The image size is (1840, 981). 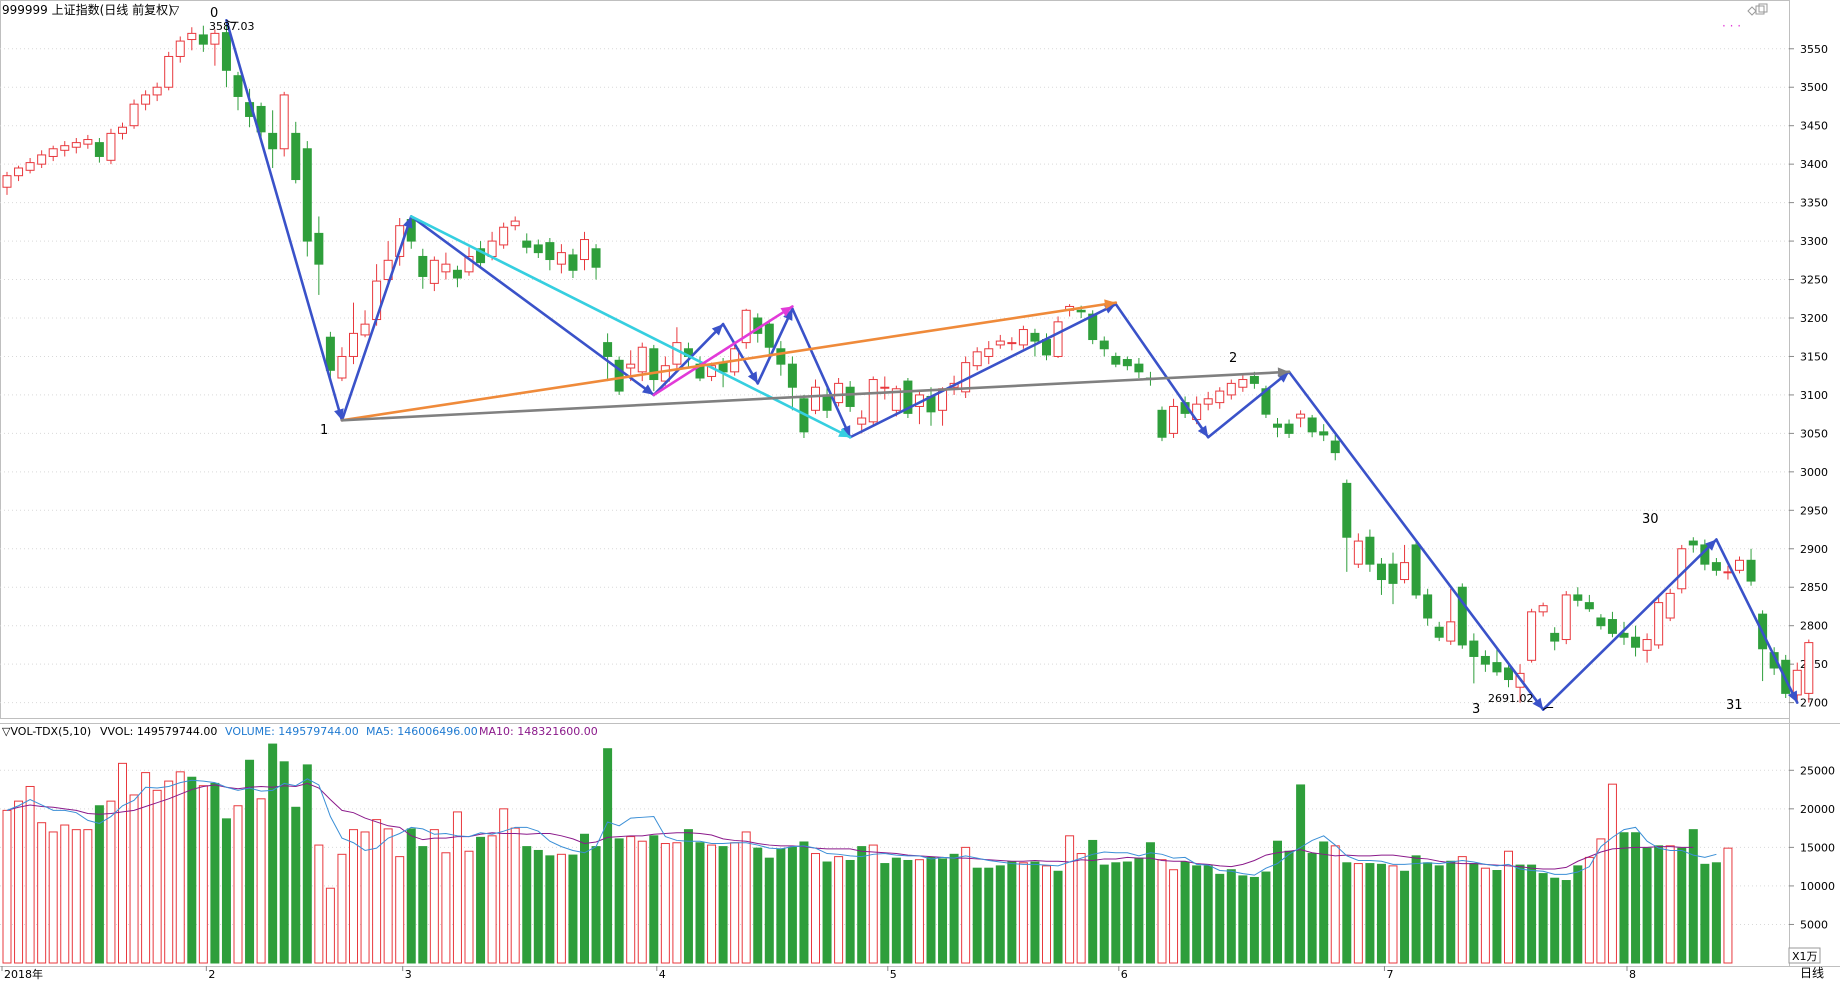 I want to click on price-tick-label: 3300, so click(x=1814, y=241).